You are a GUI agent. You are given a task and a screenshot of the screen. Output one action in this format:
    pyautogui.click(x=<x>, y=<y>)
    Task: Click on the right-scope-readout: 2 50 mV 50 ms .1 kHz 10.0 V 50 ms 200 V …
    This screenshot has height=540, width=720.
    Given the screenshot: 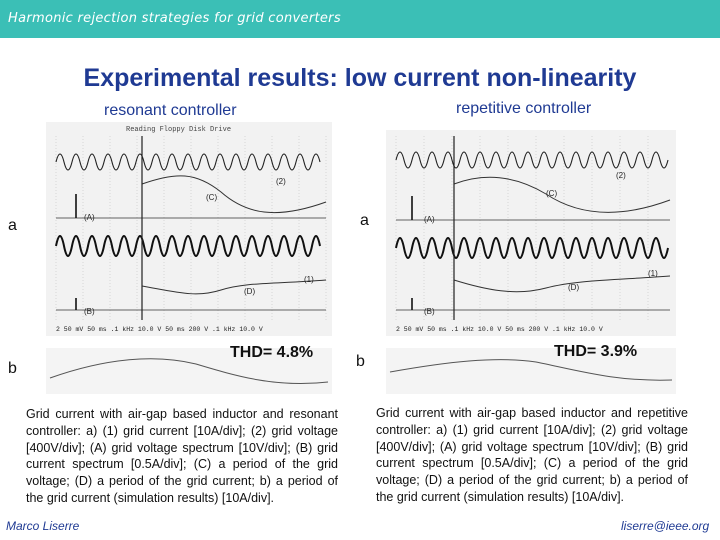 What is the action you would take?
    pyautogui.click(x=499, y=329)
    